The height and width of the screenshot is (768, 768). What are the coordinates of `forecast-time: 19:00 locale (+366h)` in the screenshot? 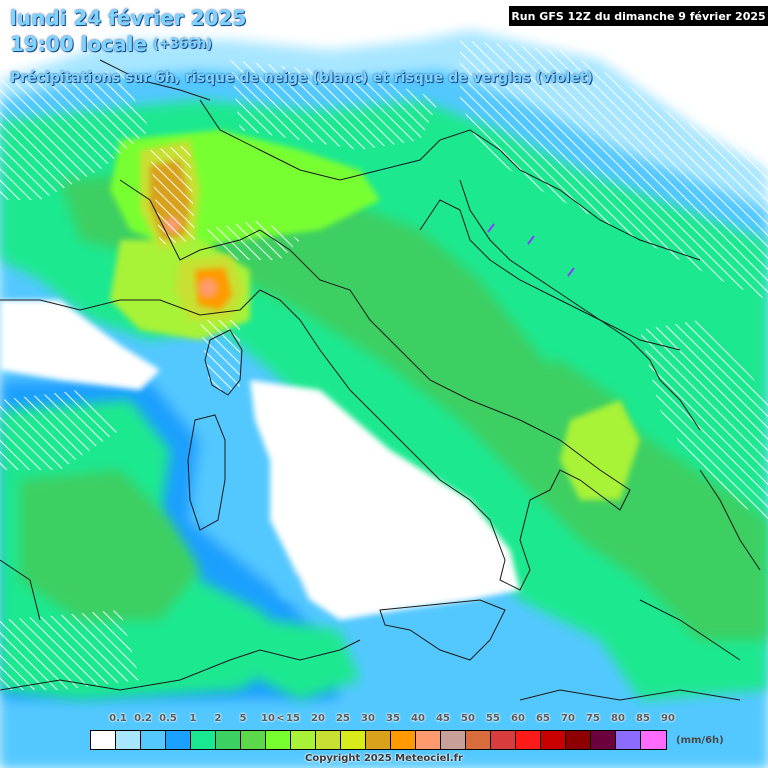 It's located at (111, 44).